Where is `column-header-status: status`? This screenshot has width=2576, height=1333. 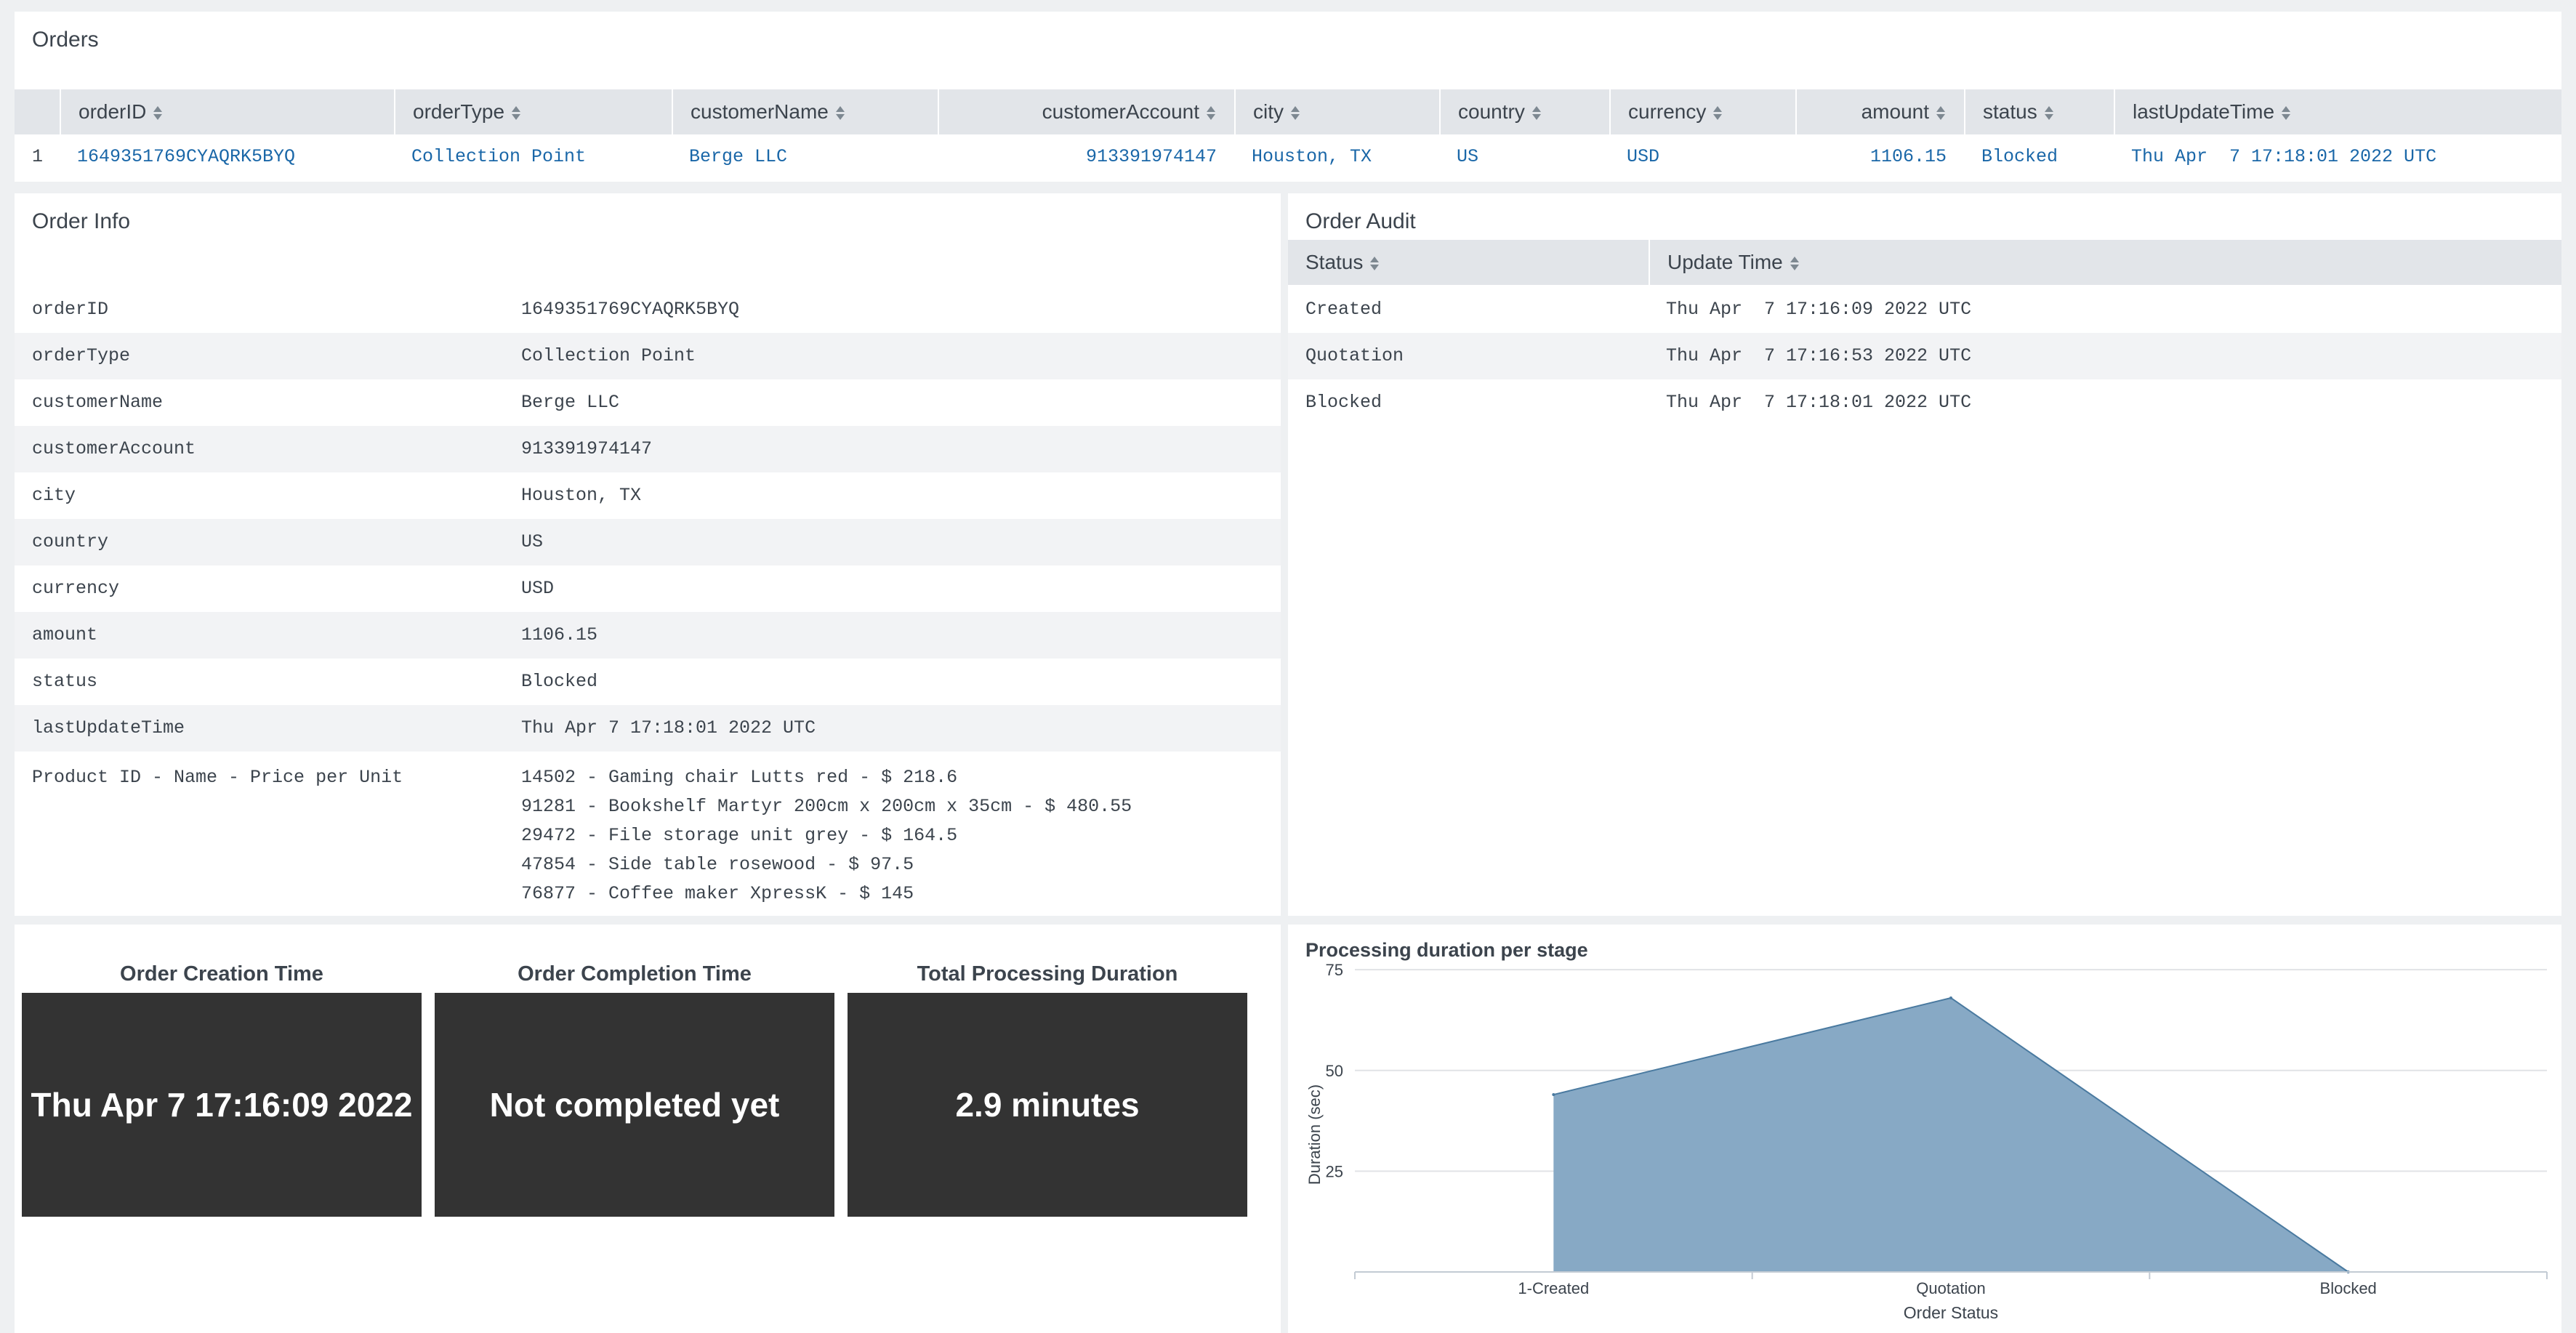
column-header-status: status is located at coordinates (2039, 111).